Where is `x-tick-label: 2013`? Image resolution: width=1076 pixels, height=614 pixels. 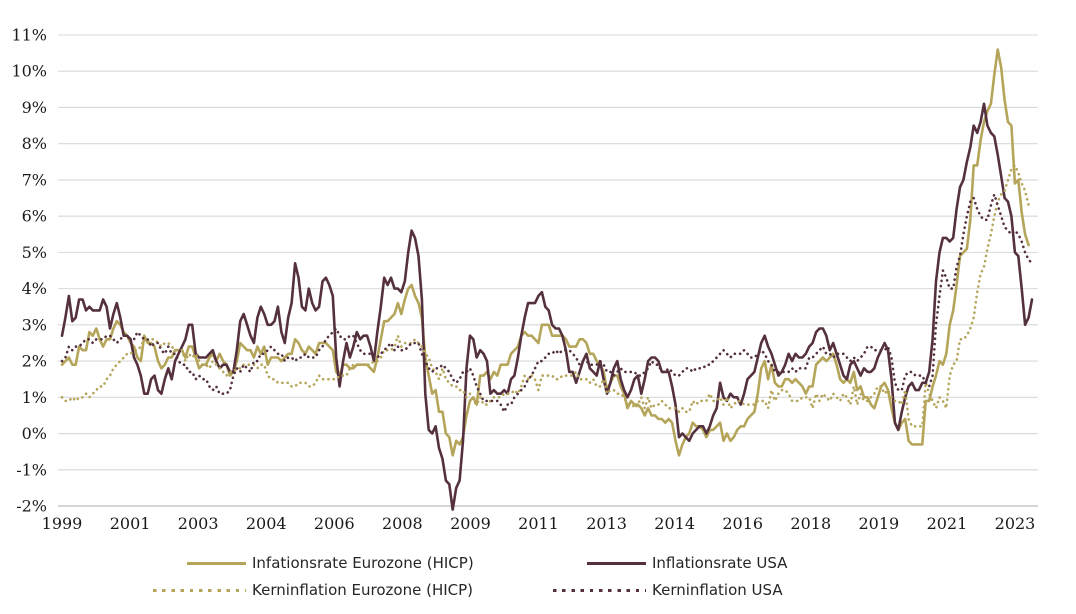
x-tick-label: 2013 is located at coordinates (606, 523).